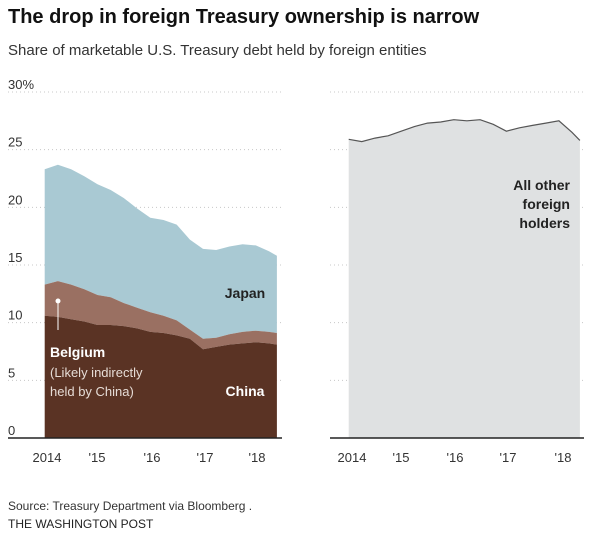 This screenshot has width=590, height=539. Describe the element at coordinates (81, 524) in the screenshot. I see `credit-line: THE WASHINGTON POST` at that location.